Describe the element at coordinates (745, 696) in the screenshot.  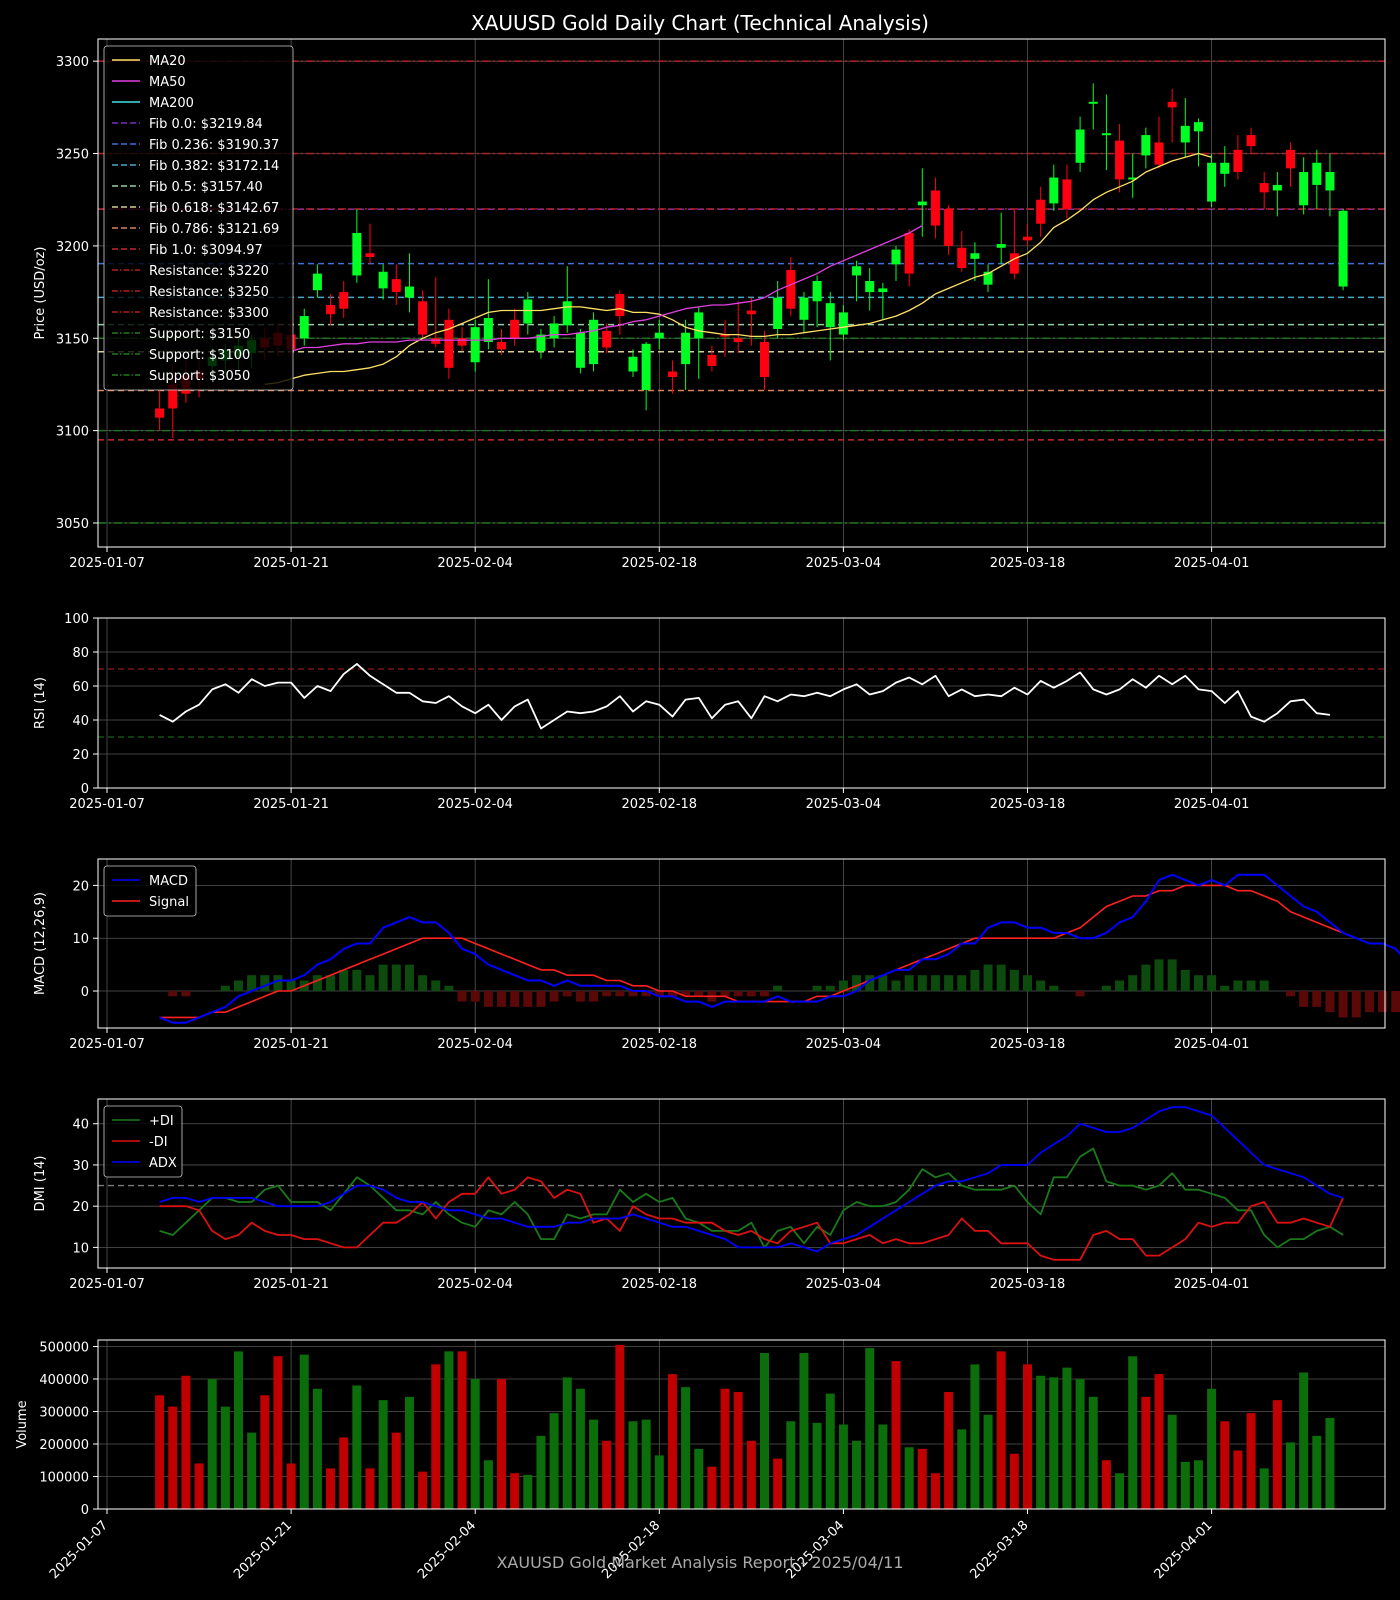
I see `rsi-line` at that location.